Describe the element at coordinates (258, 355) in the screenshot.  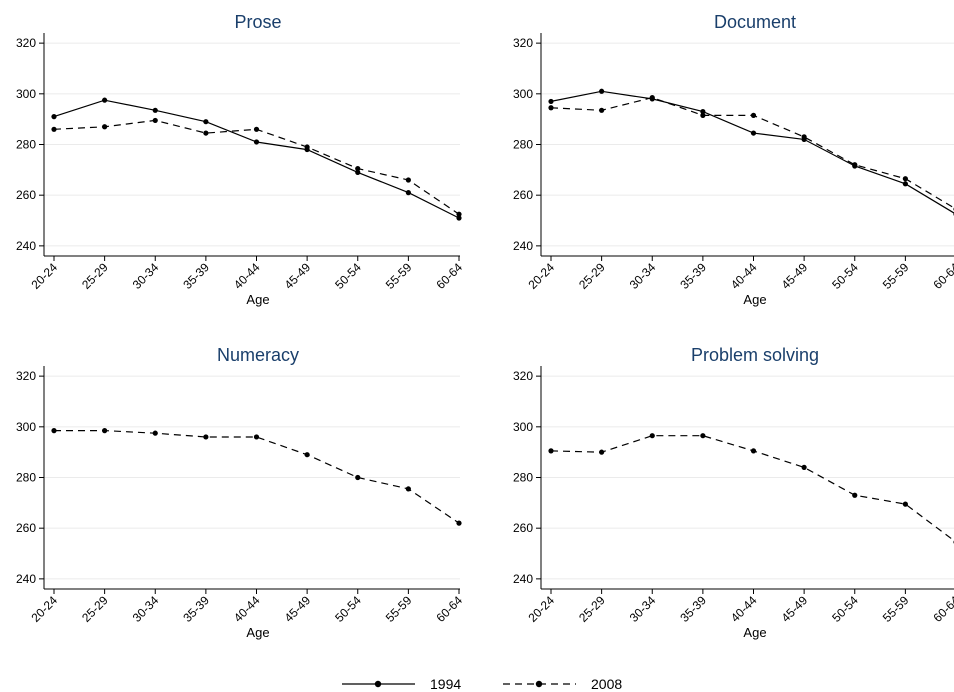
I see `panel-title: Numeracy` at that location.